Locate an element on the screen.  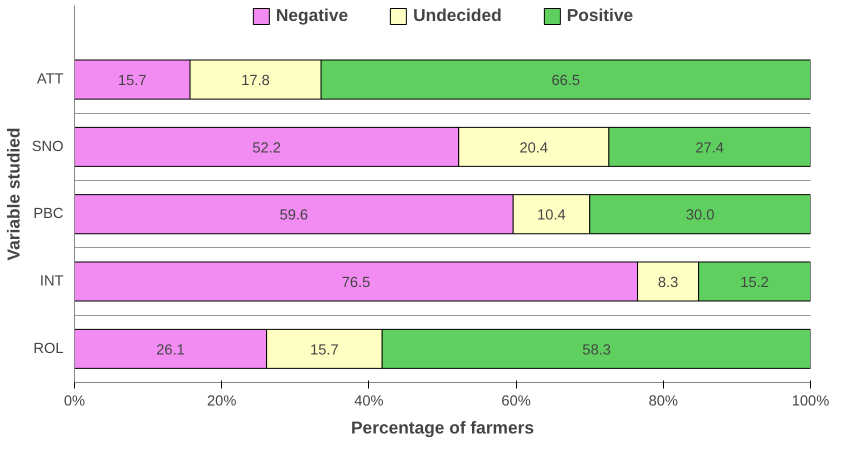
y-tick-label: SNO is located at coordinates (48, 146).